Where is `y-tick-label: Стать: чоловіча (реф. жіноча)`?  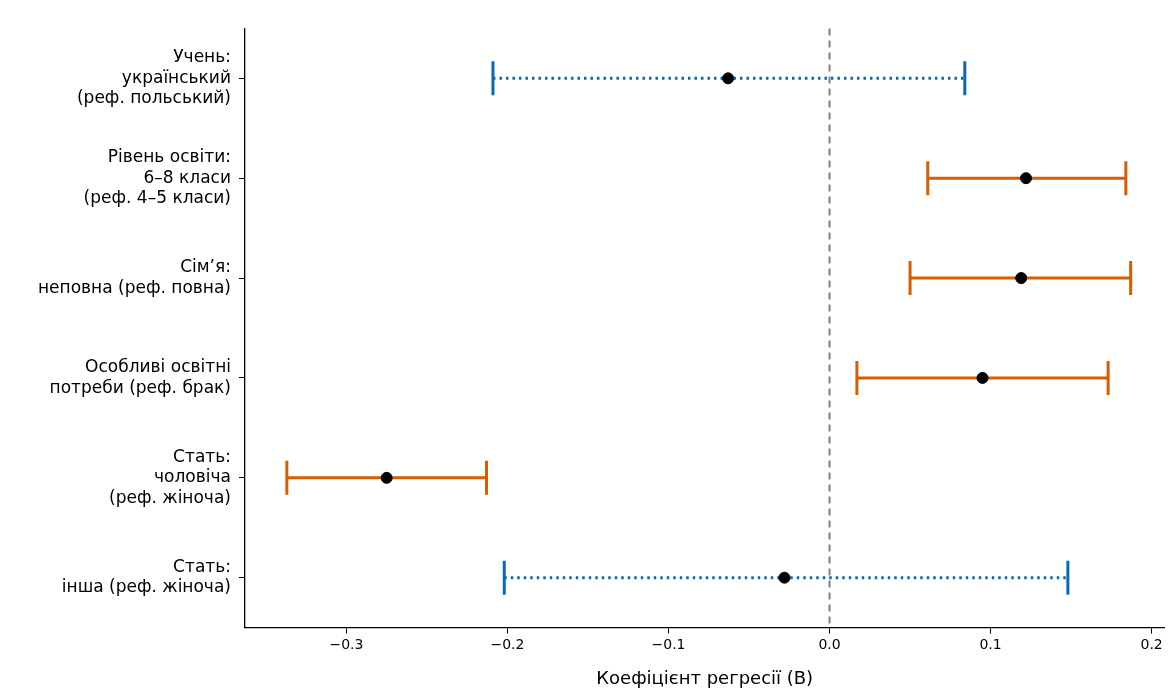
y-tick-label: Стать: чоловіча (реф. жіноча) is located at coordinates (170, 476).